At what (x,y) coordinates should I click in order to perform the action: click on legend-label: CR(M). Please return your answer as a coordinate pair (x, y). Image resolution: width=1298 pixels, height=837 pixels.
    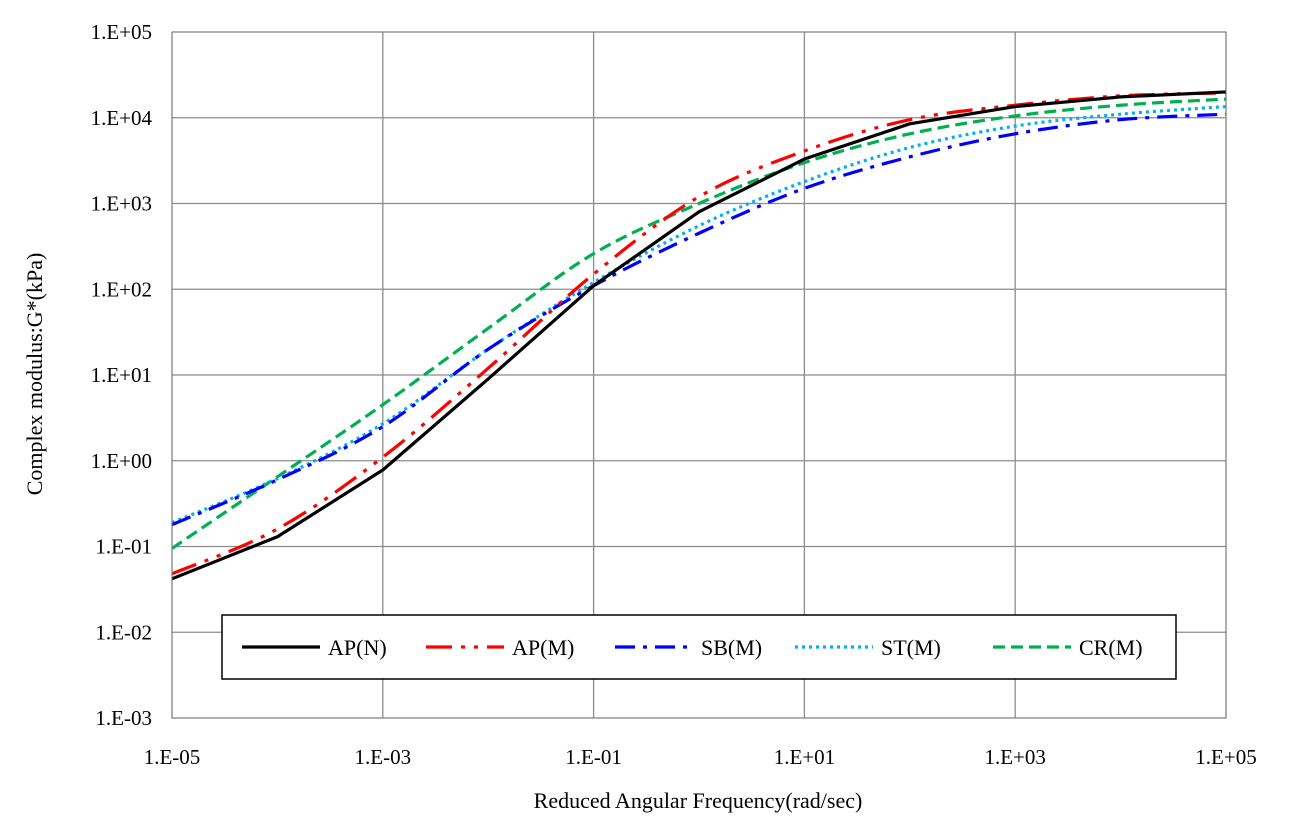
    Looking at the image, I should click on (1111, 647).